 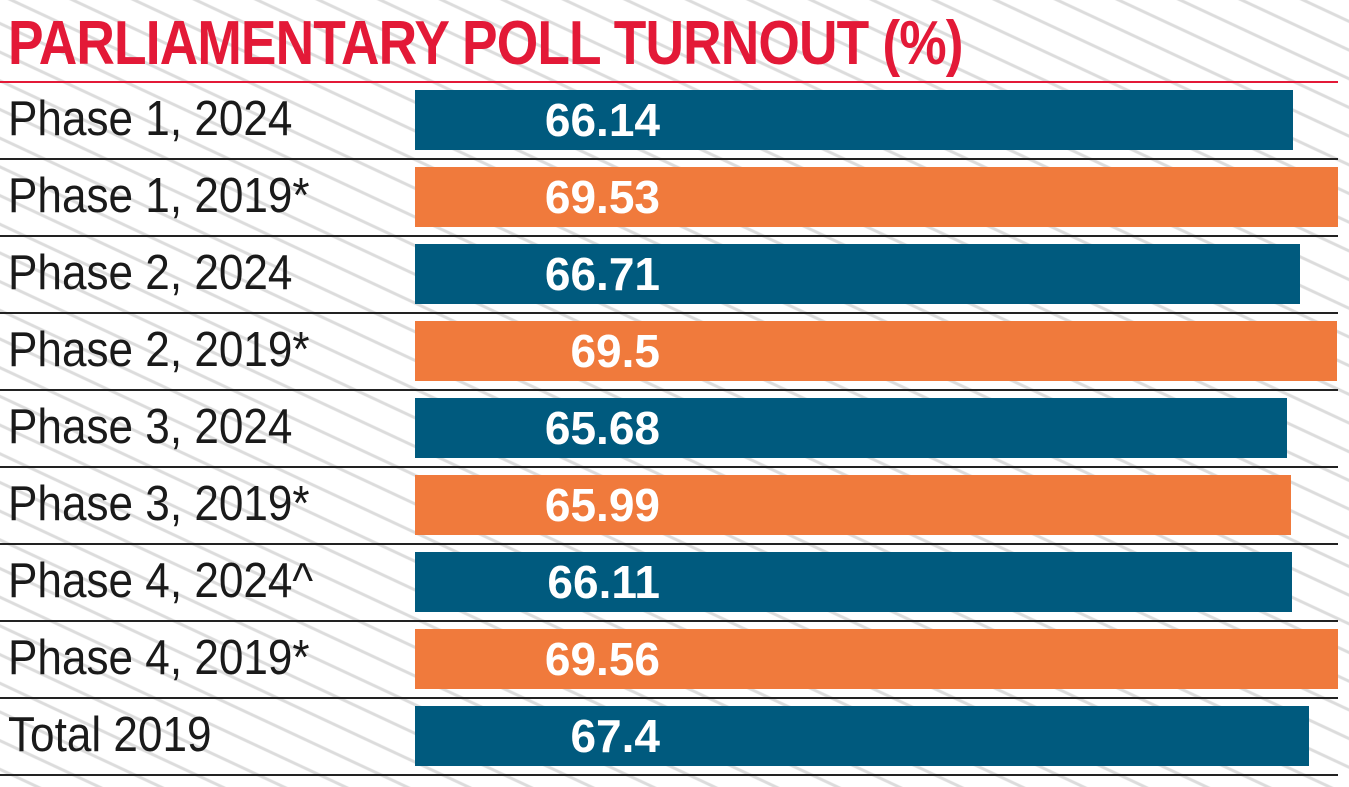 I want to click on chart-row: Phase 3, 2024 65.68, so click(x=674, y=429).